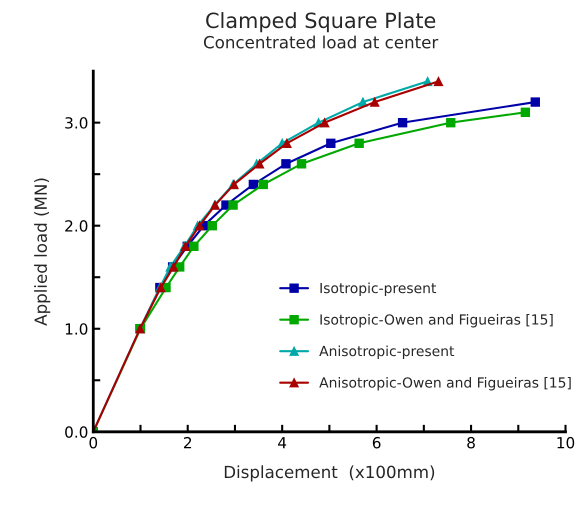  What do you see at coordinates (188, 442) in the screenshot?
I see `x-tick-label: 2` at bounding box center [188, 442].